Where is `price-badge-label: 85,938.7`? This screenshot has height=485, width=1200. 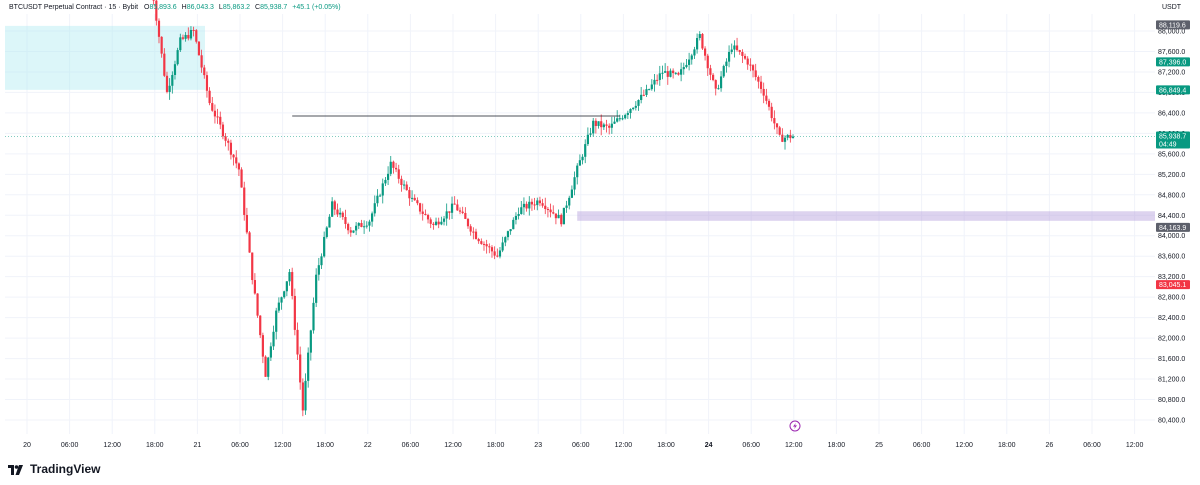 price-badge-label: 85,938.7 is located at coordinates (1172, 137).